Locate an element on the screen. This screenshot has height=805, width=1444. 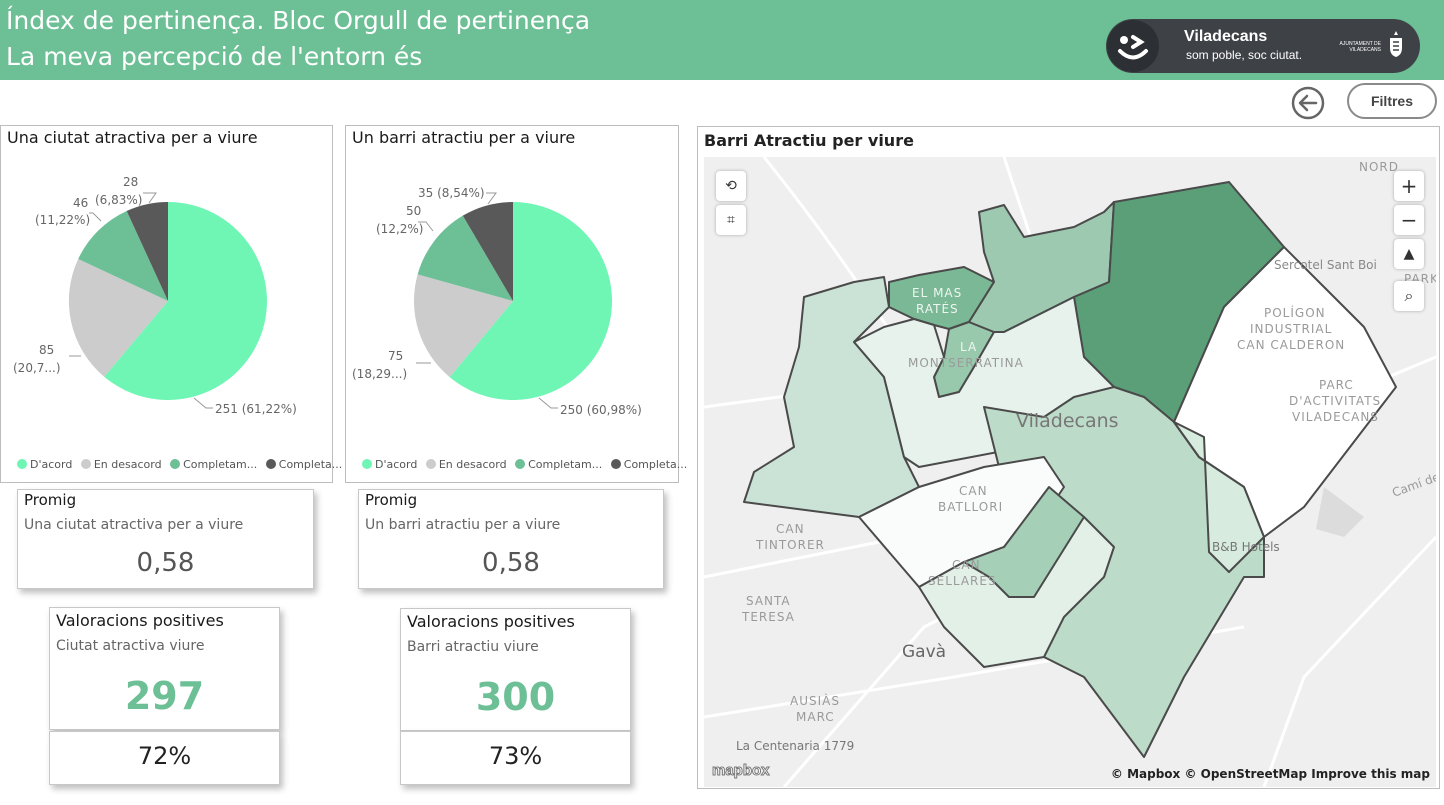
pie-label-desacord-b: (20,7...) is located at coordinates (37, 368).